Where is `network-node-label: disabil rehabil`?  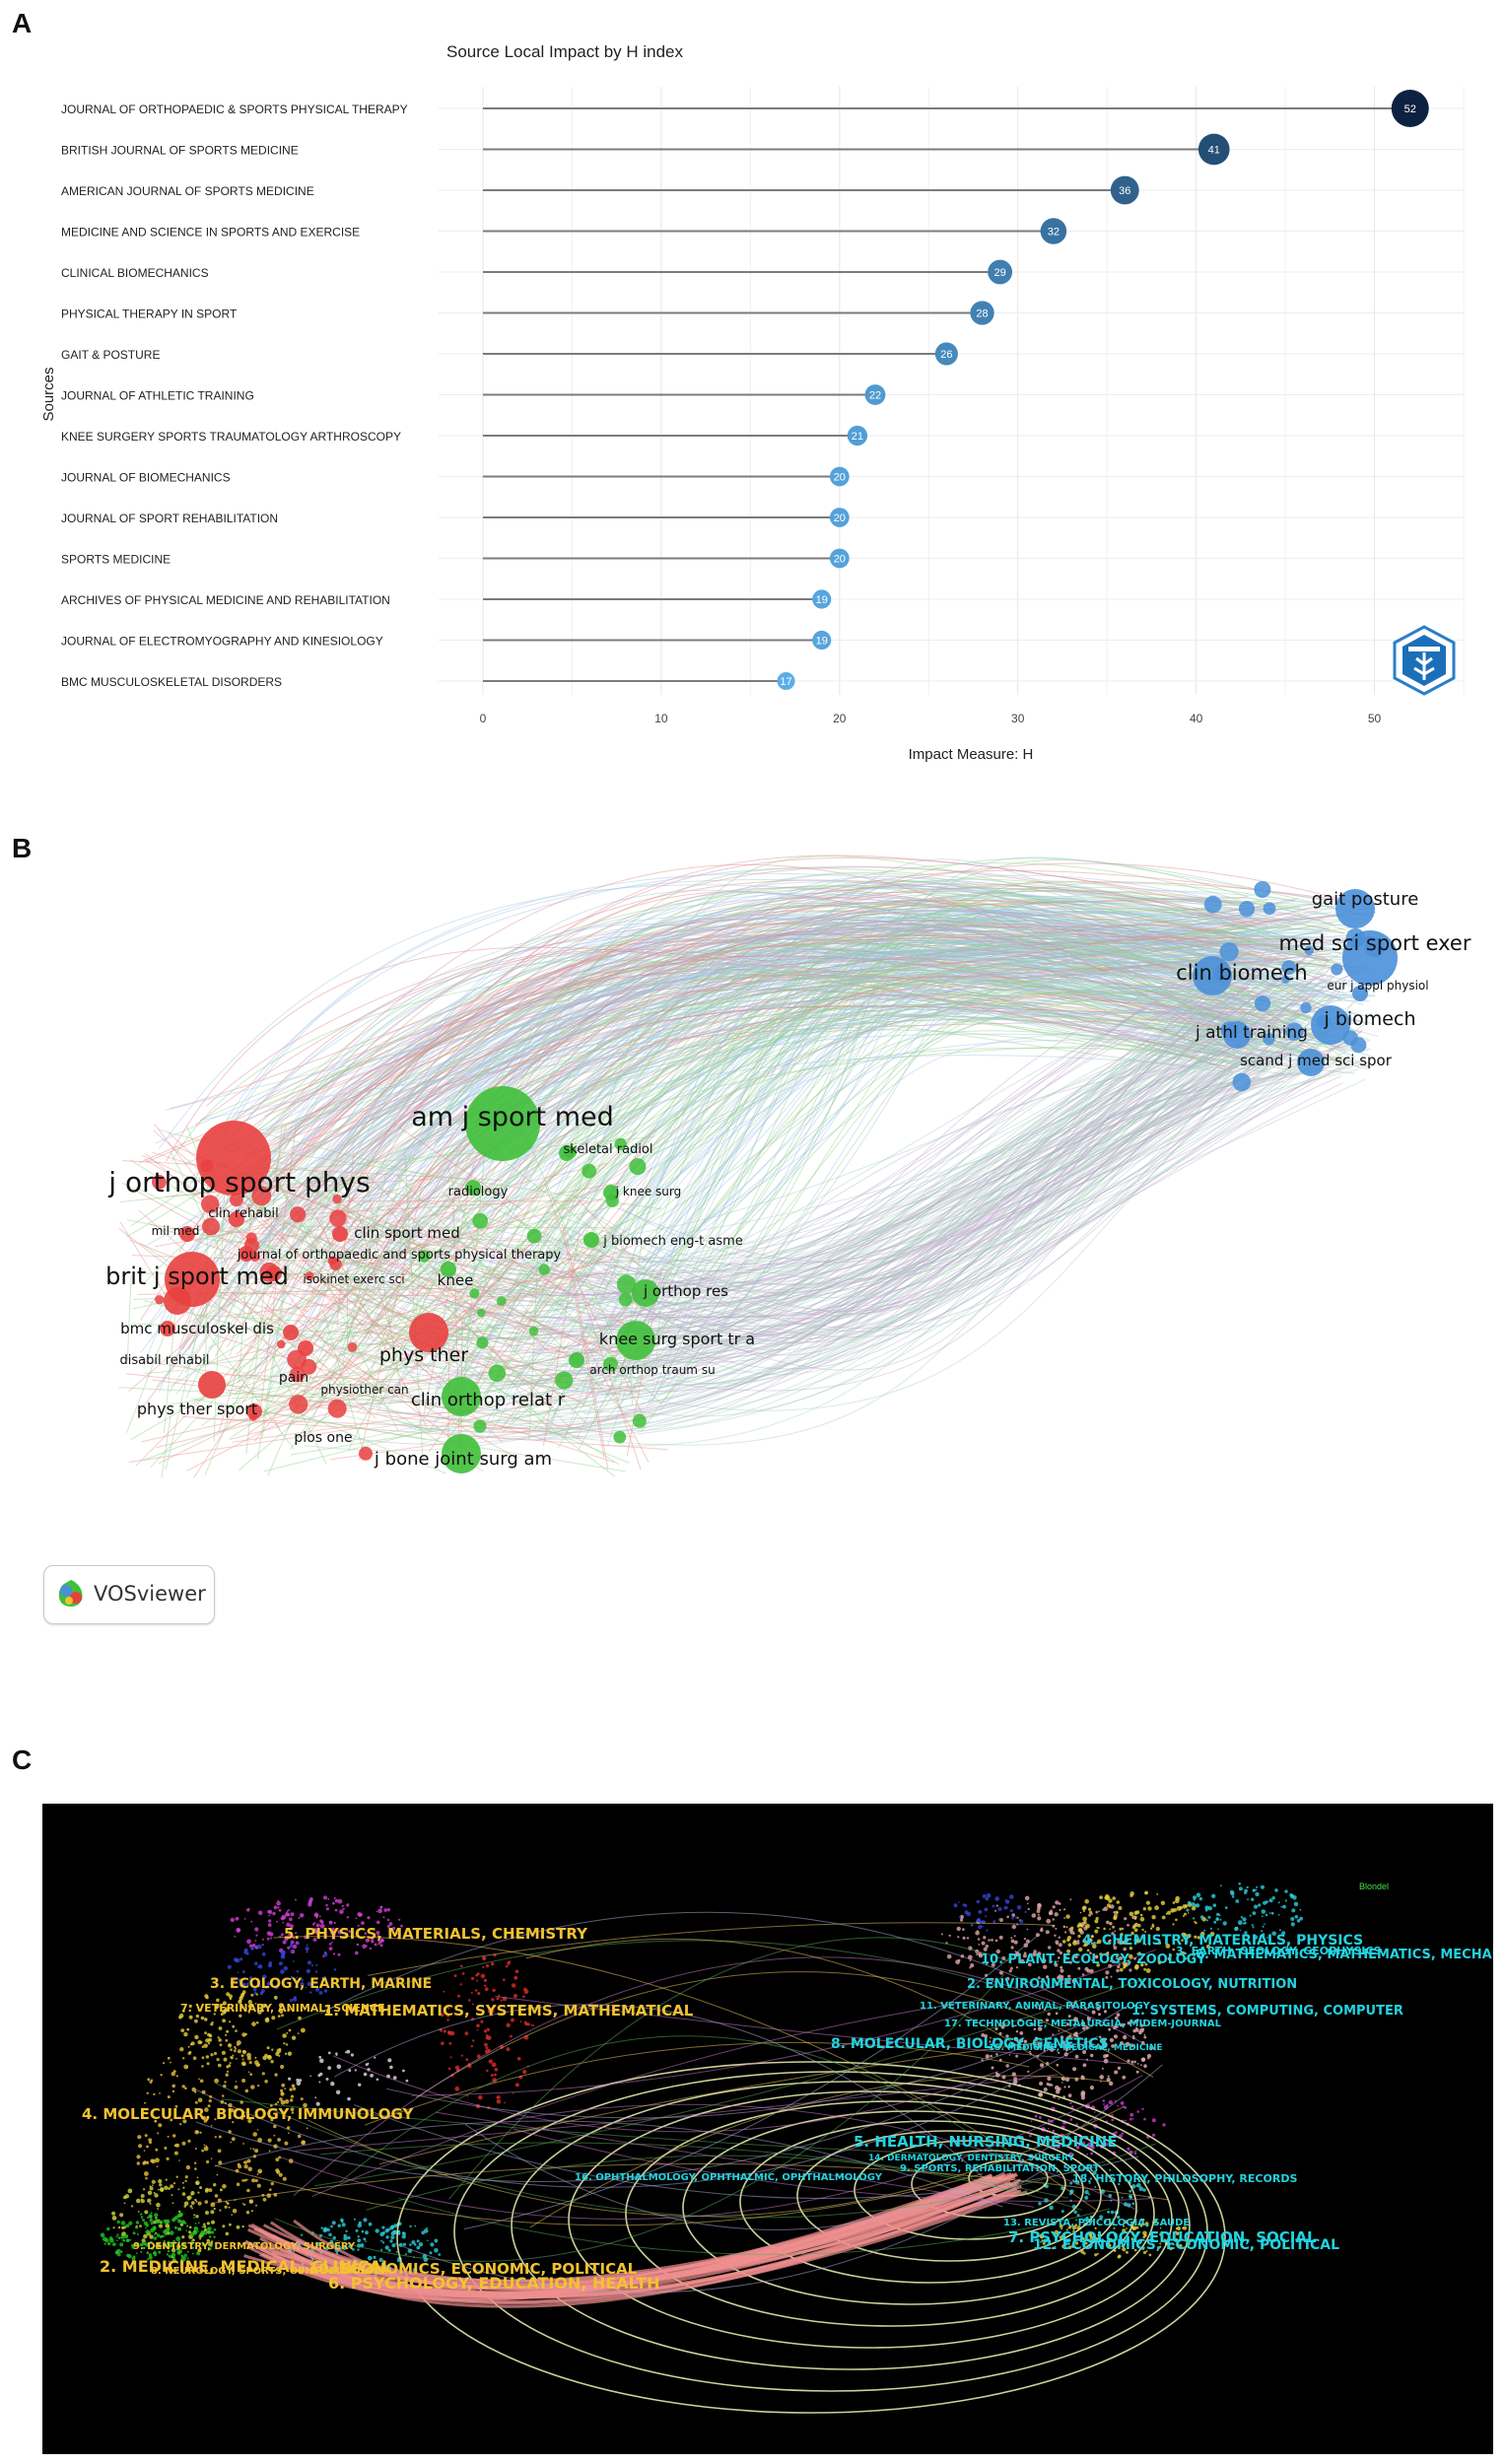 network-node-label: disabil rehabil is located at coordinates (165, 1360).